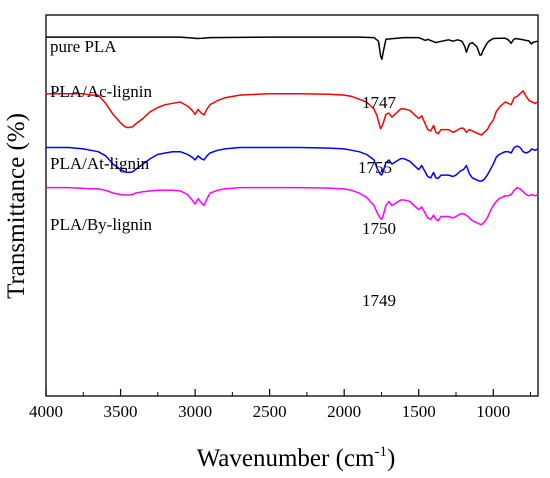  What do you see at coordinates (292, 163) in the screenshot?
I see `series-line-pla-at-lignin` at bounding box center [292, 163].